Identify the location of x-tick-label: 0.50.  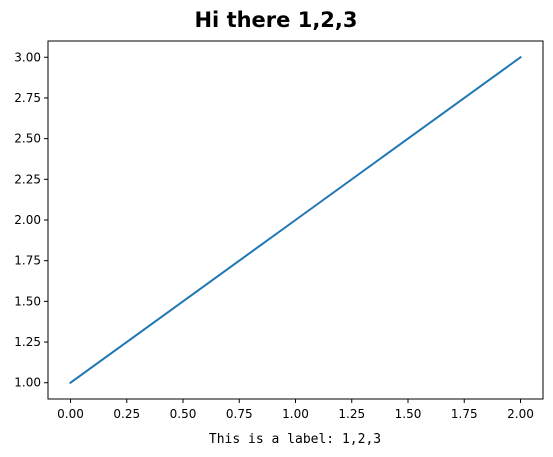
(183, 414).